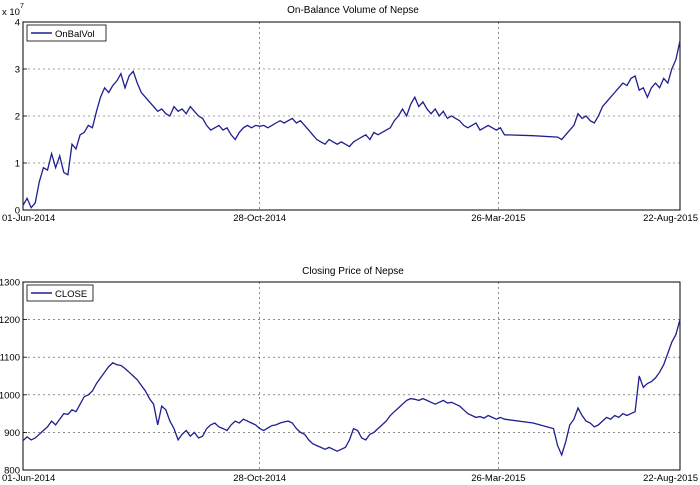  I want to click on close-x-tick-label: 01-Jun-2014, so click(28, 478).